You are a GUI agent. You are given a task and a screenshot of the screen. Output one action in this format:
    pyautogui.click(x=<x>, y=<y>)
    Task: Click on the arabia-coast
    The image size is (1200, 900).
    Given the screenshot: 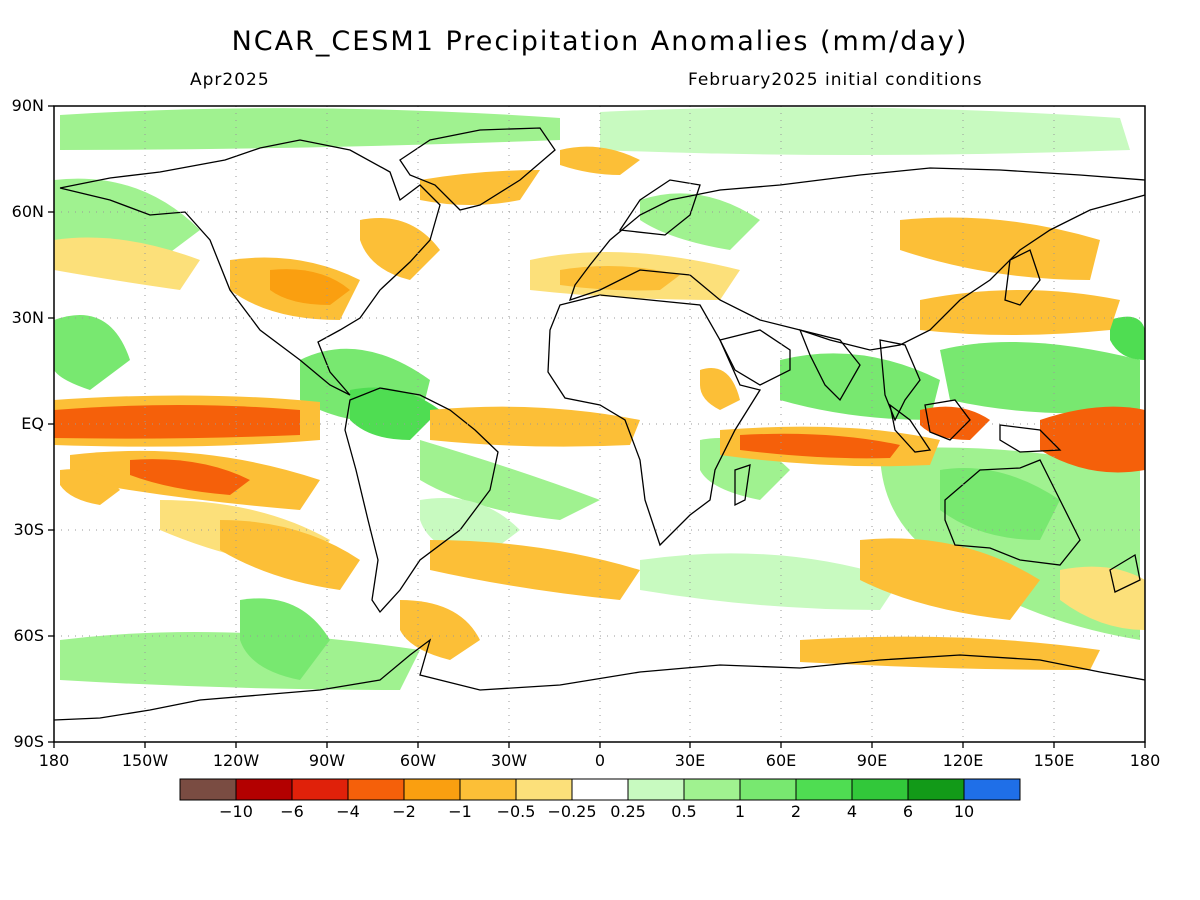 What is the action you would take?
    pyautogui.click(x=755, y=357)
    